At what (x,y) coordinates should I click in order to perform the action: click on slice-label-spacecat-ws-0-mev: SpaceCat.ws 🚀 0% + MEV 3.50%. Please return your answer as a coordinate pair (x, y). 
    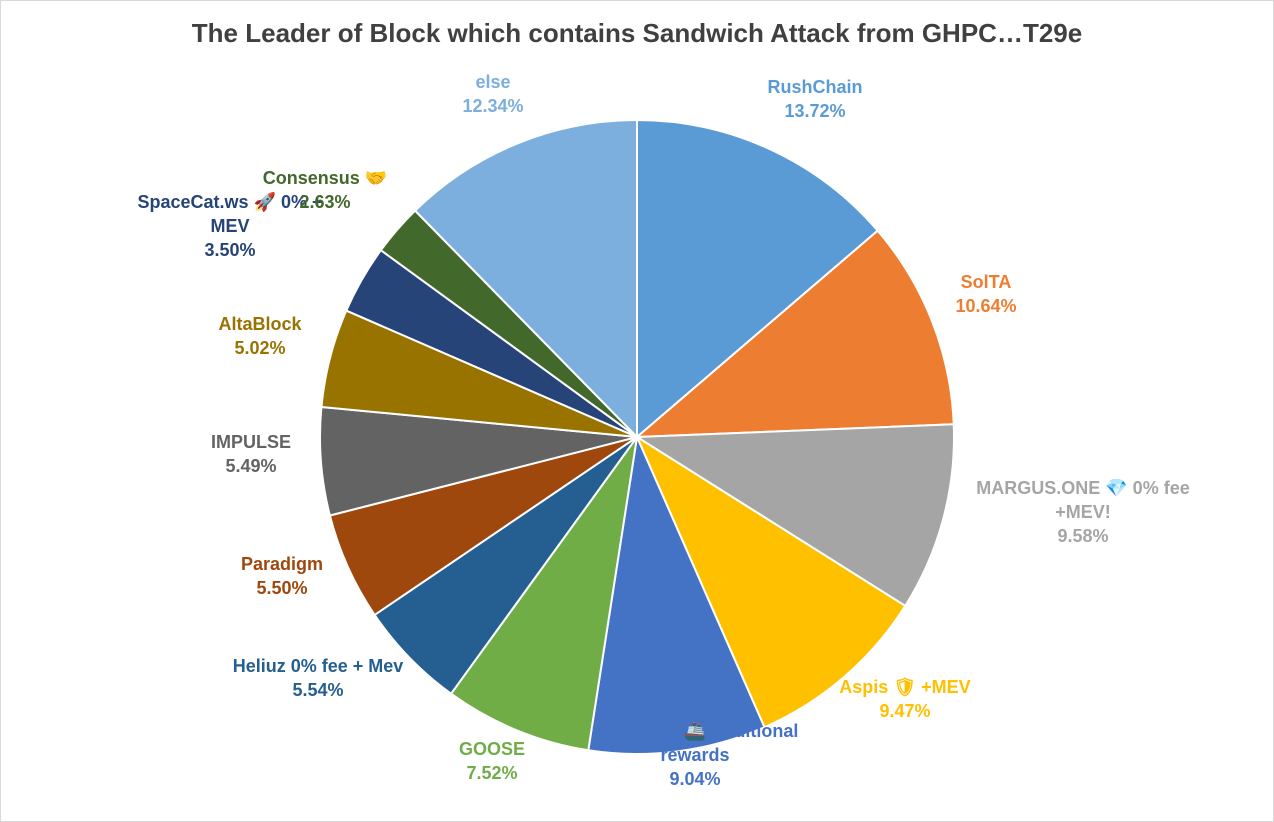
    Looking at the image, I should click on (230, 225).